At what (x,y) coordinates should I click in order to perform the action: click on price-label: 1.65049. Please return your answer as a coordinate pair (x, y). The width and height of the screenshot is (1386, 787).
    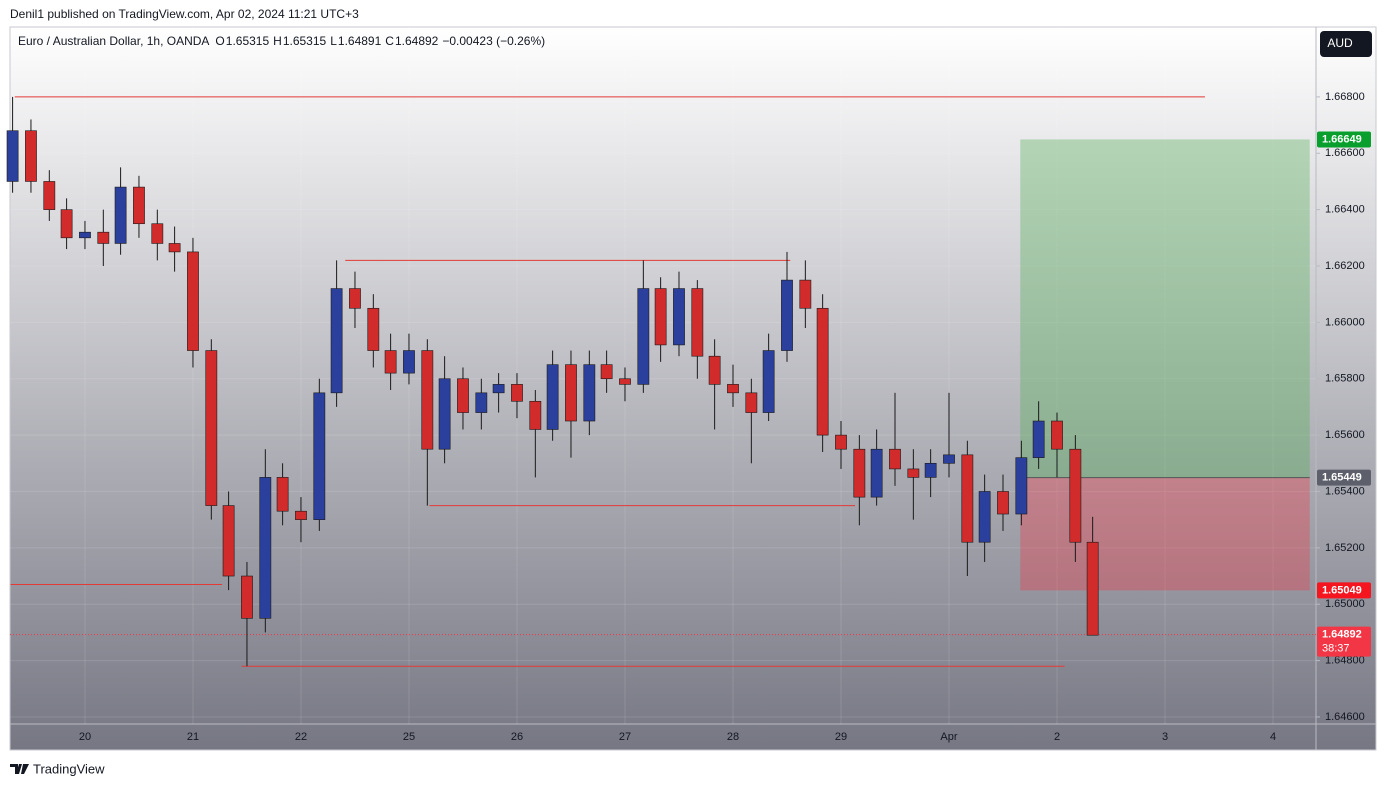
    Looking at the image, I should click on (1342, 590).